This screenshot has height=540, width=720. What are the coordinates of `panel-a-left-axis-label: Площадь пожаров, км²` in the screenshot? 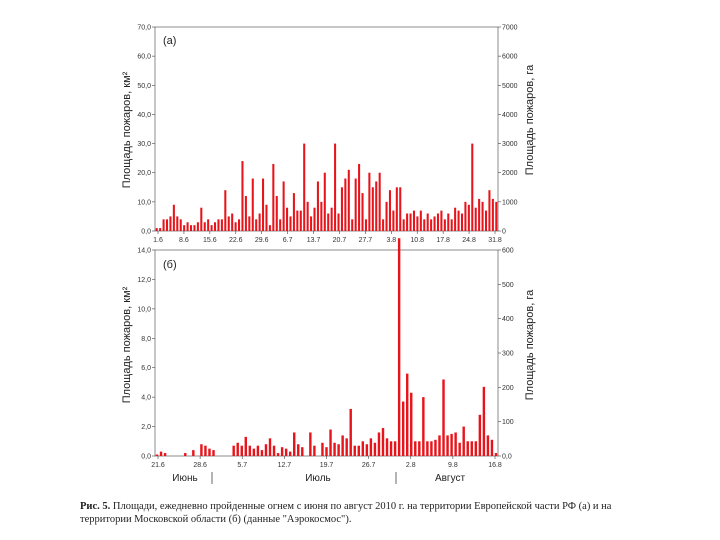 It's located at (127, 129).